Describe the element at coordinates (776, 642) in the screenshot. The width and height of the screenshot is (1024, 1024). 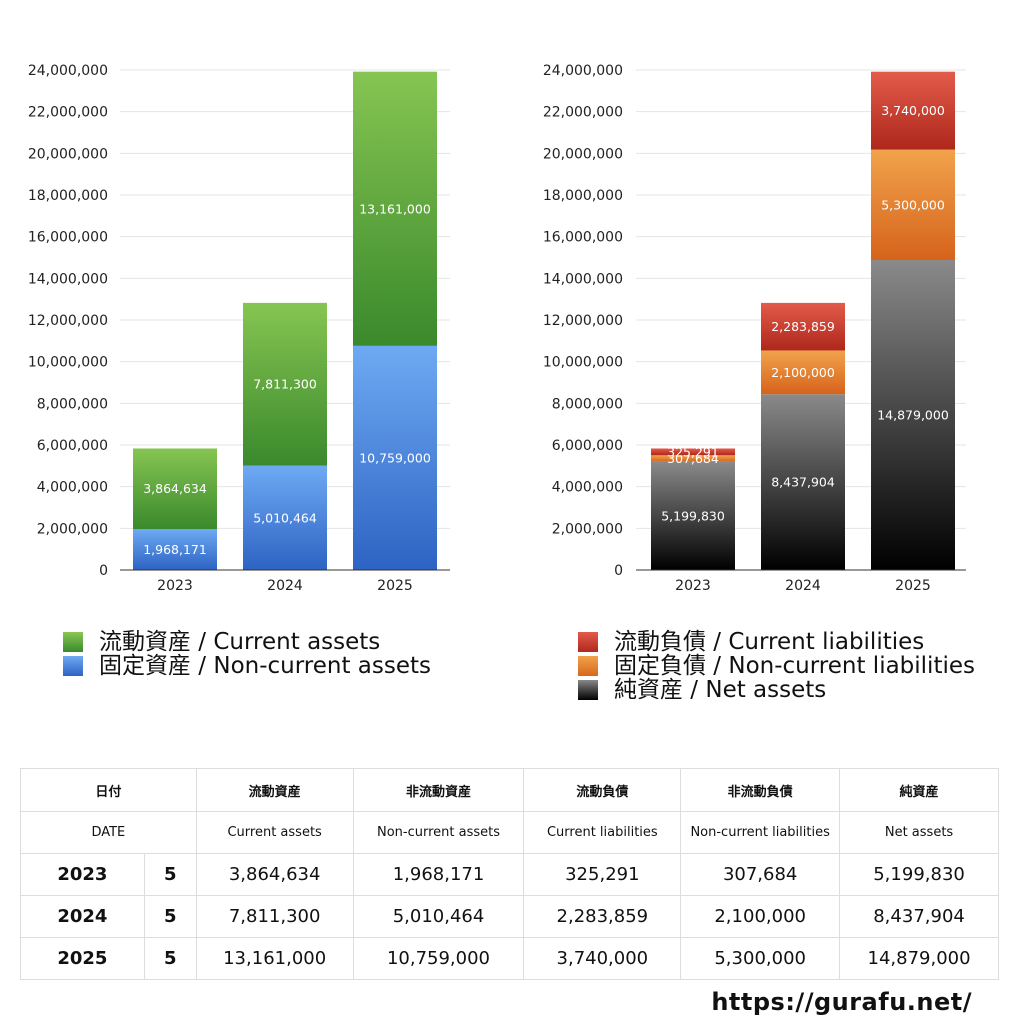
I see `legend-item-current-liabilities: 流動負債 / Current liabilities` at that location.